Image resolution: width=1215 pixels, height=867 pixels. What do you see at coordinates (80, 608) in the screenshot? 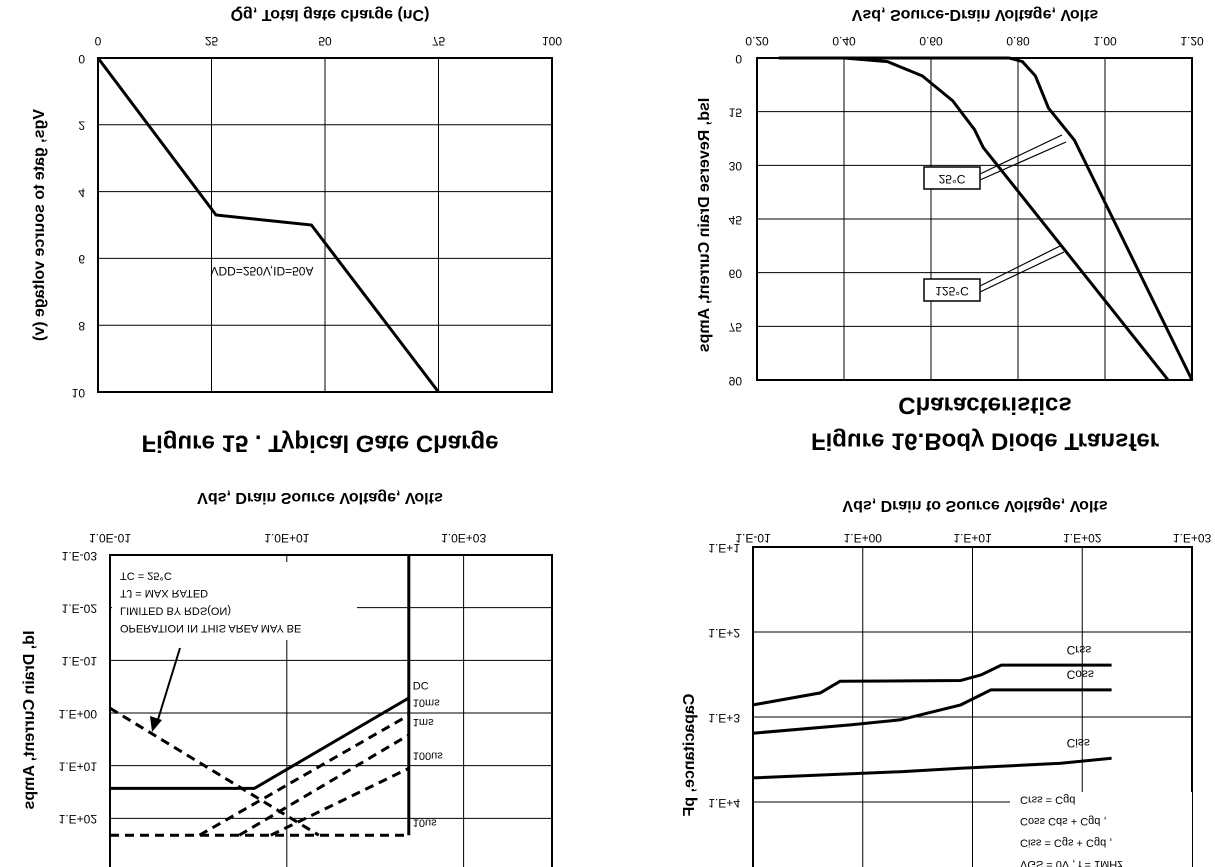
I see `y-tick-label: 1.E-02` at bounding box center [80, 608].